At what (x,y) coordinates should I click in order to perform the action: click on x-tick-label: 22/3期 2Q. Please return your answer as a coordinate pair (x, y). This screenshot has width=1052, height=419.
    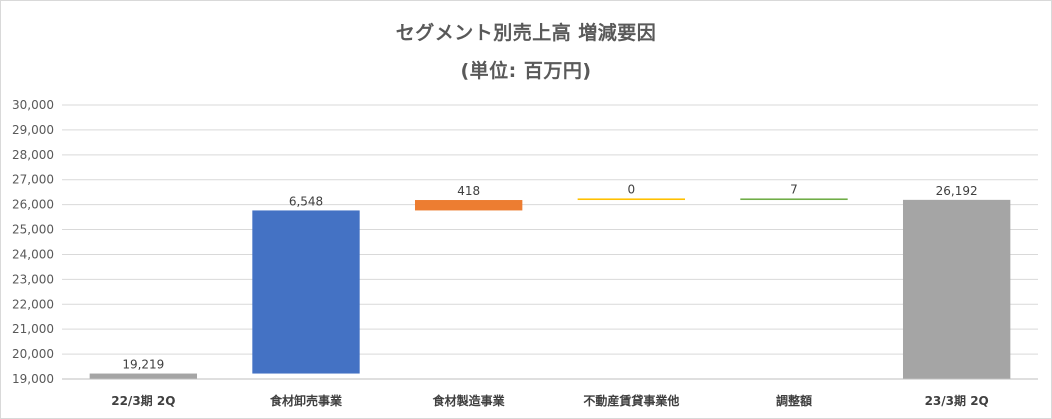
    Looking at the image, I should click on (143, 400).